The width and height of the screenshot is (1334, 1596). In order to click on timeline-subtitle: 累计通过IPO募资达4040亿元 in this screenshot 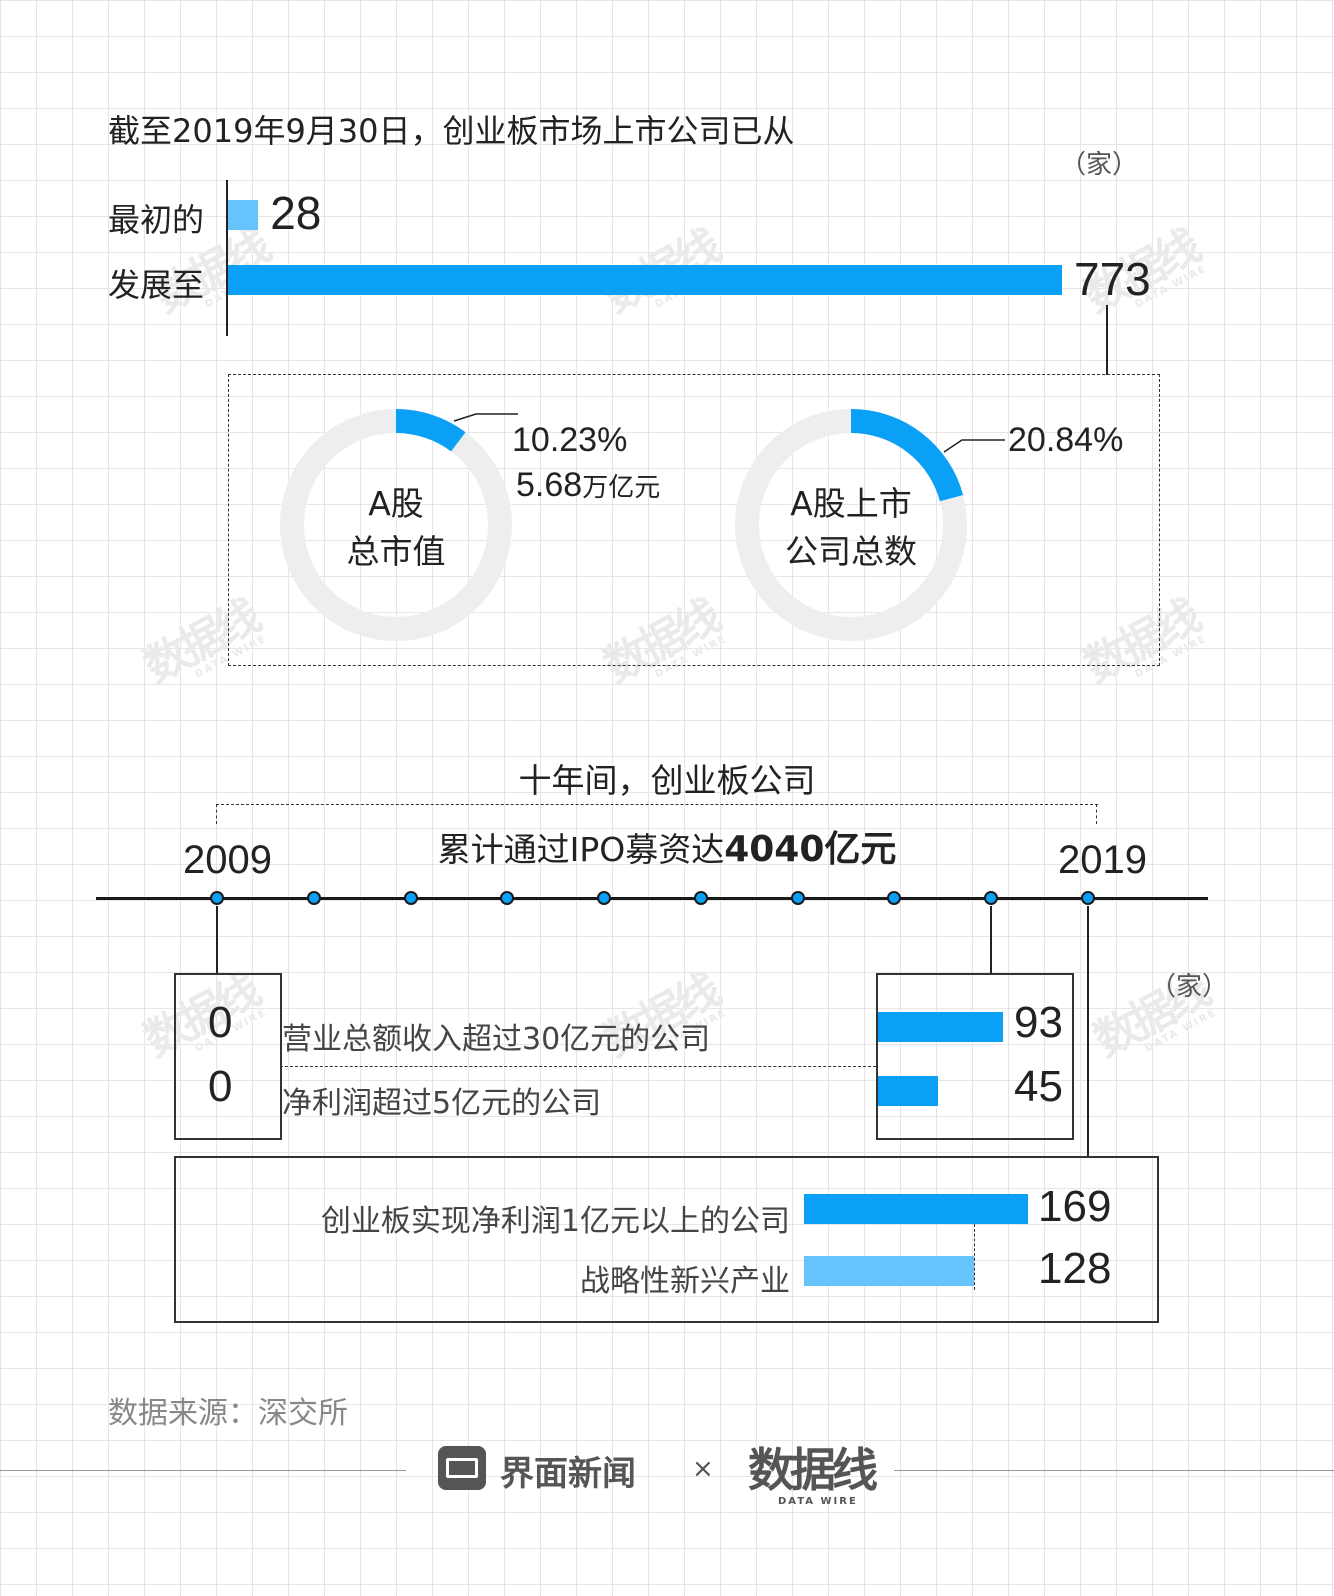, I will do `click(667, 846)`.